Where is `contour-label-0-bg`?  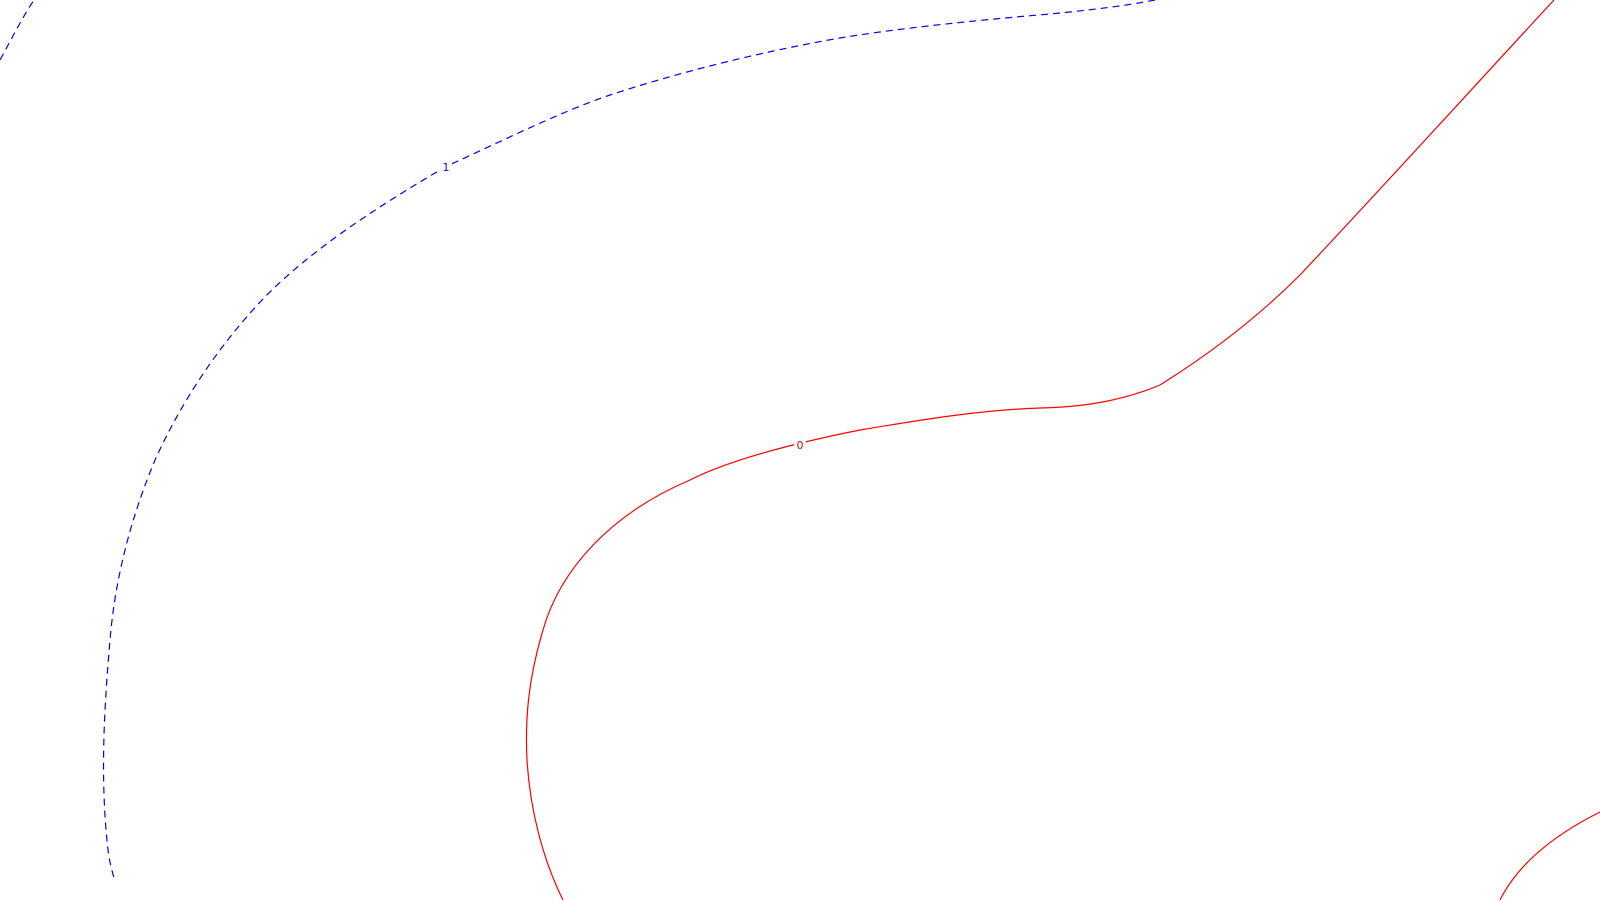 contour-label-0-bg is located at coordinates (800, 444).